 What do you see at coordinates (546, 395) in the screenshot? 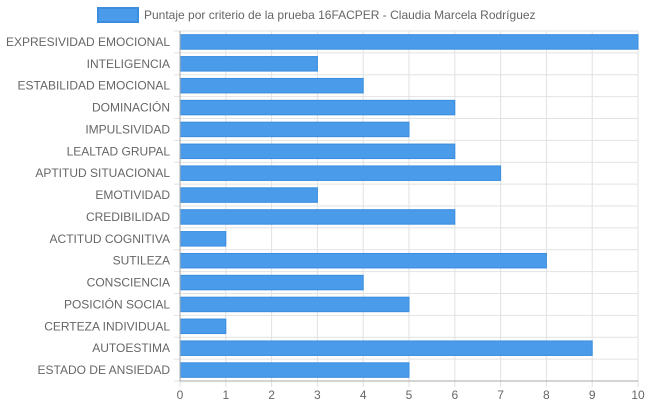
I see `x-tick-label: 8` at bounding box center [546, 395].